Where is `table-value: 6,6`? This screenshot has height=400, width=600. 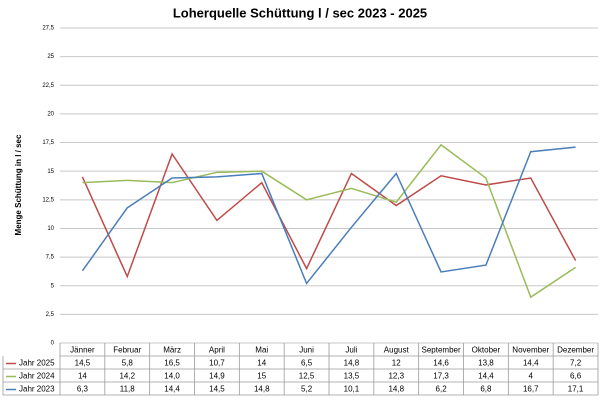 table-value: 6,6 is located at coordinates (576, 376).